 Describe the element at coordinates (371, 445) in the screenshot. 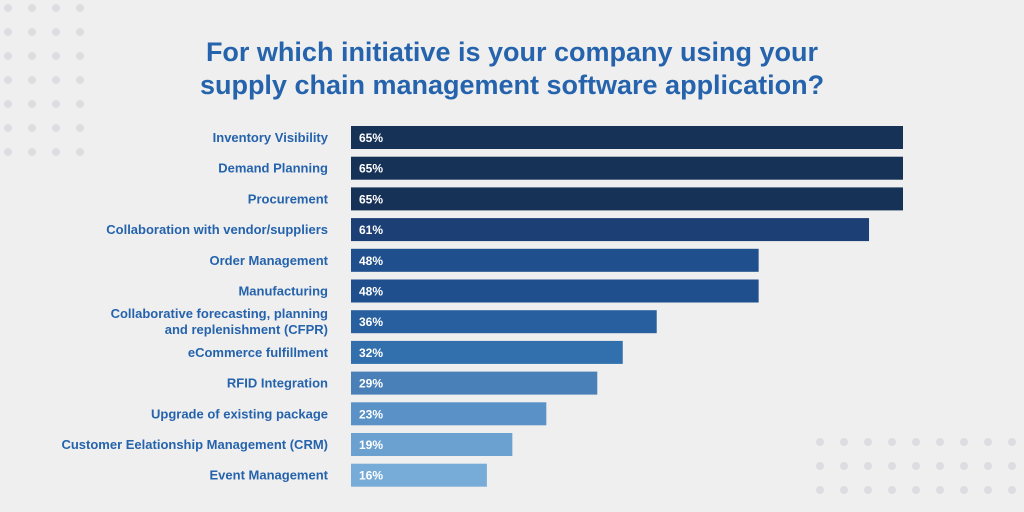

I see `bar-value-label: 19%` at that location.